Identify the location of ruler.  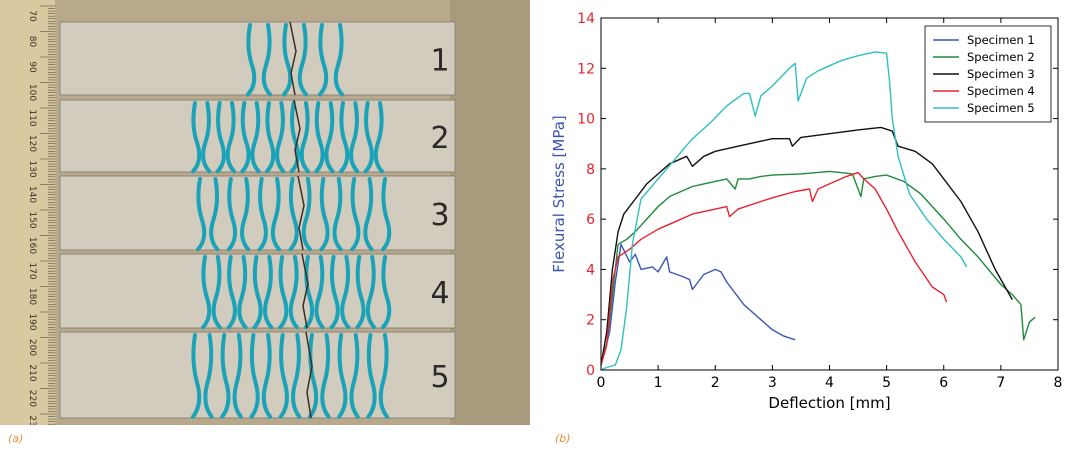
(27, 212).